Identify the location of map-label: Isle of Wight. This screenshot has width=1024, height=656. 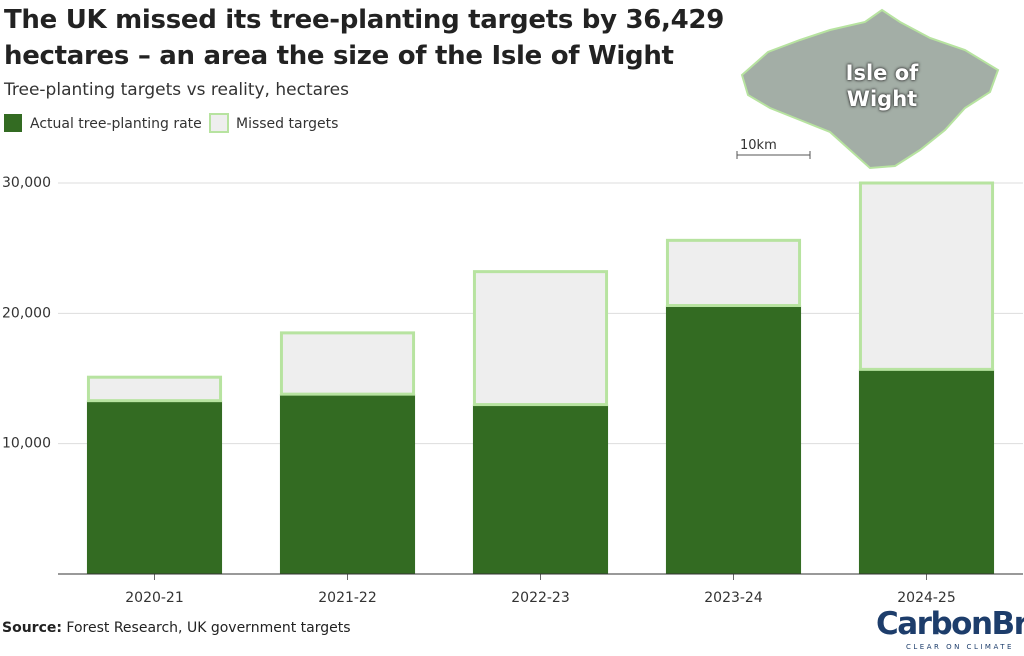
(882, 86).